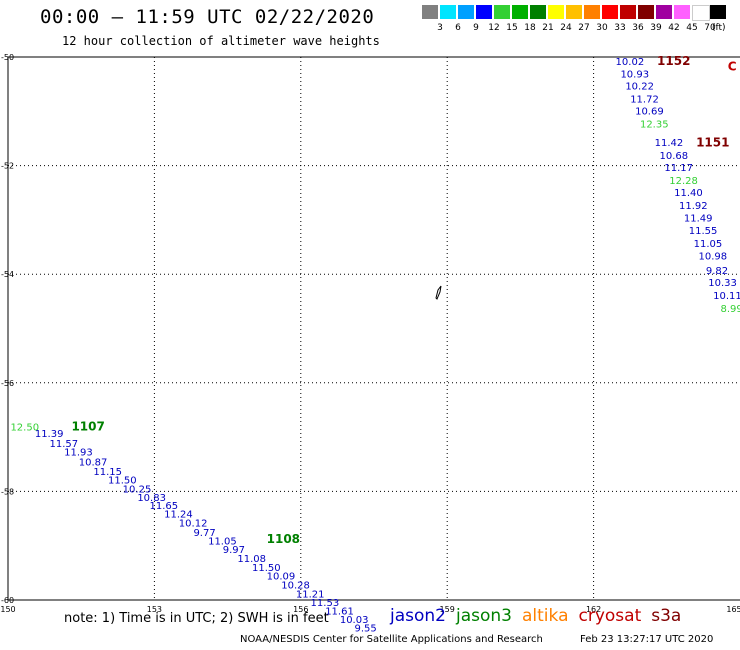 This screenshot has height=650, width=740. Describe the element at coordinates (78, 453) in the screenshot. I see `wave-height-label: 11.93` at that location.